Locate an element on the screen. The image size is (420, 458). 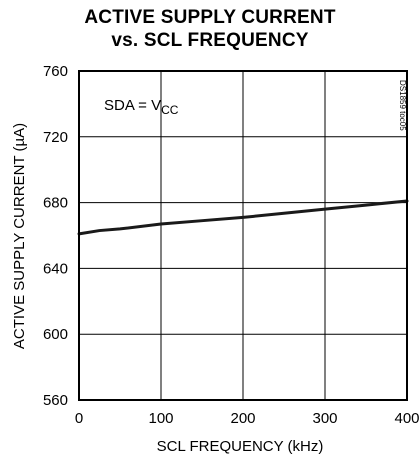
y-tick-label-720: 720 is located at coordinates (55, 137).